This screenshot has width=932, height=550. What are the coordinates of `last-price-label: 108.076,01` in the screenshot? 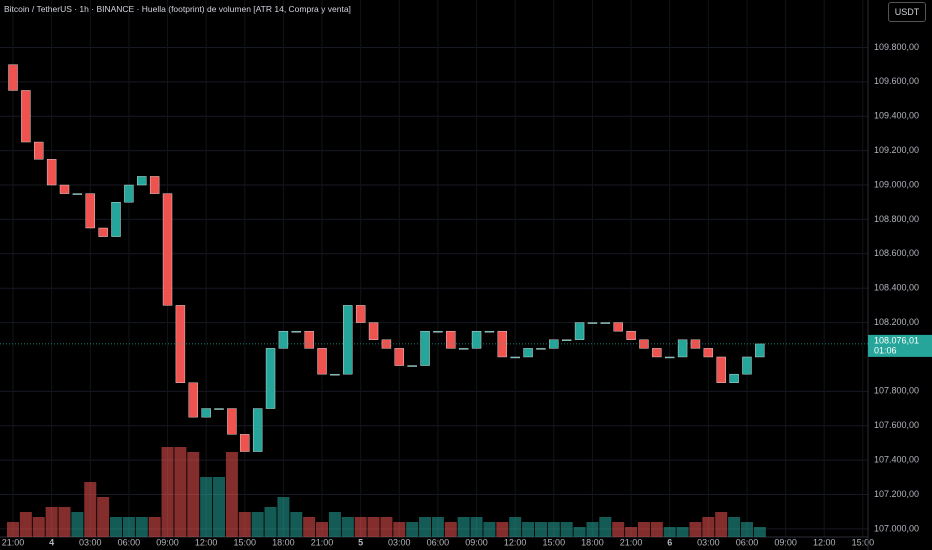 It's located at (896, 340).